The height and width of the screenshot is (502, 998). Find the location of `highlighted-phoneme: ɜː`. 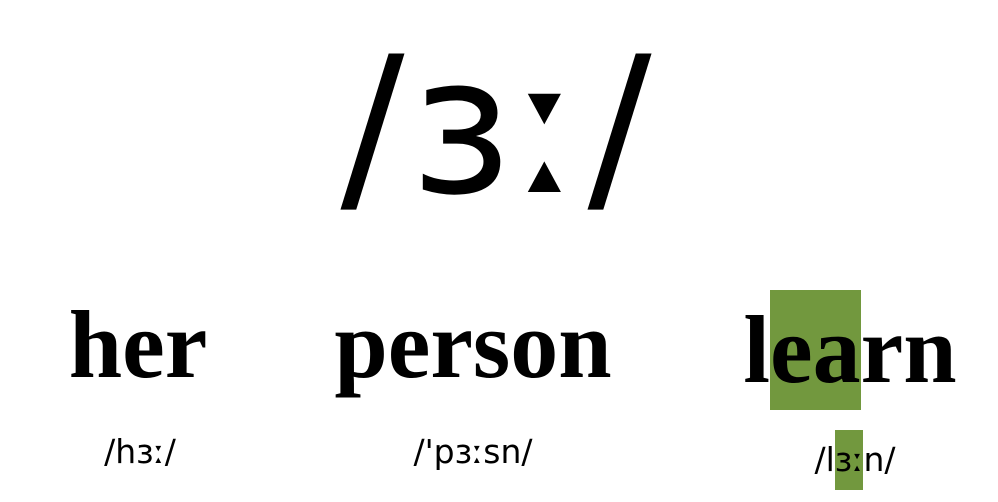

highlighted-phoneme: ɜː is located at coordinates (849, 460).